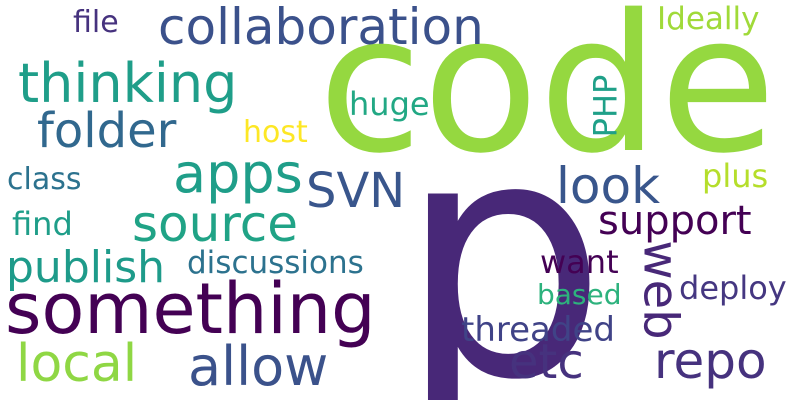 The height and width of the screenshot is (400, 800). Describe the element at coordinates (660, 290) in the screenshot. I see `word-web: web` at that location.